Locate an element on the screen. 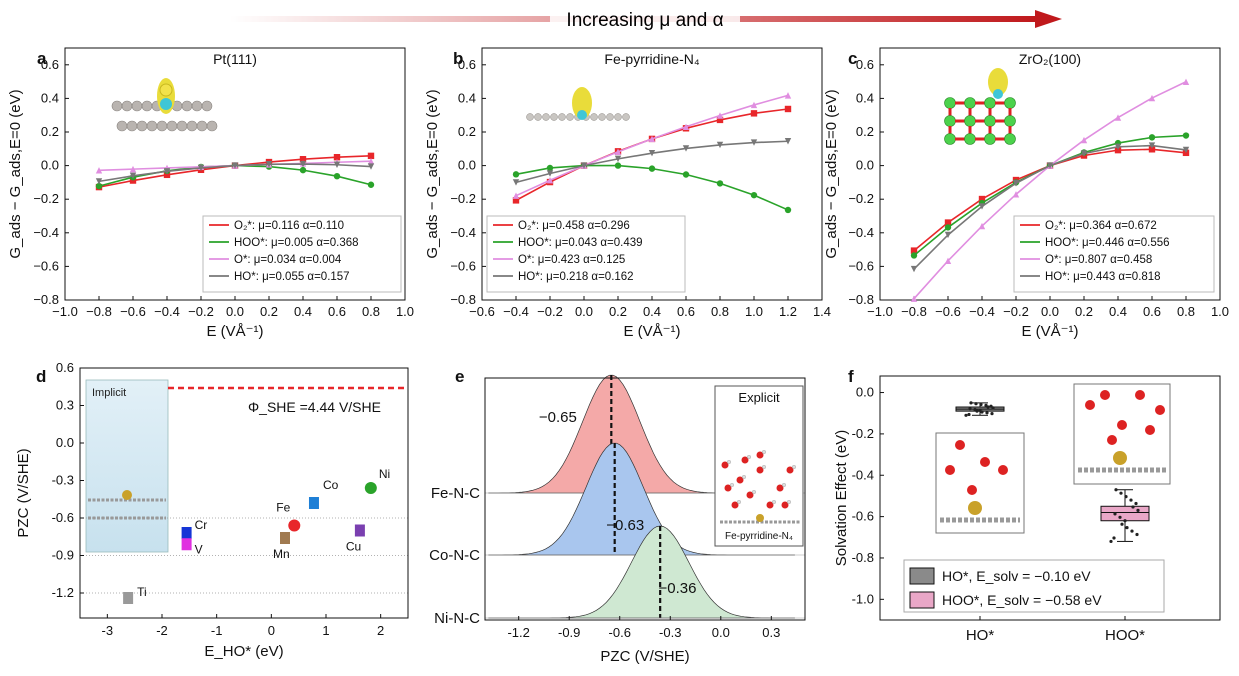 This screenshot has width=1239, height=676. y-axis-label: G_ads − G_ads,E=0 (eV) is located at coordinates (432, 173).